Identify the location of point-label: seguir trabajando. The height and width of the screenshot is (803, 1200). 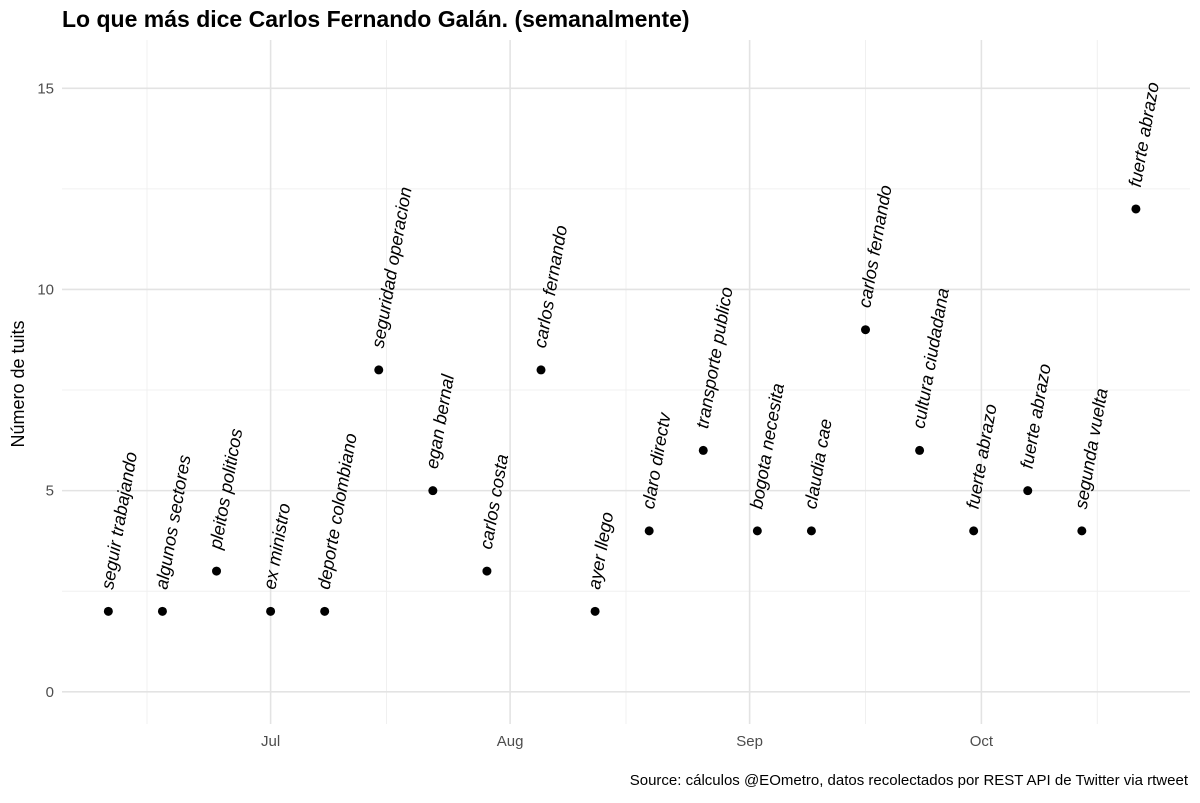
(119, 520).